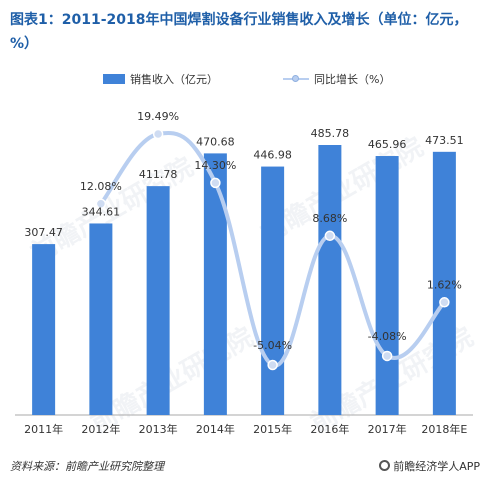  What do you see at coordinates (387, 144) in the screenshot?
I see `bar-value-label: 465.96` at bounding box center [387, 144].